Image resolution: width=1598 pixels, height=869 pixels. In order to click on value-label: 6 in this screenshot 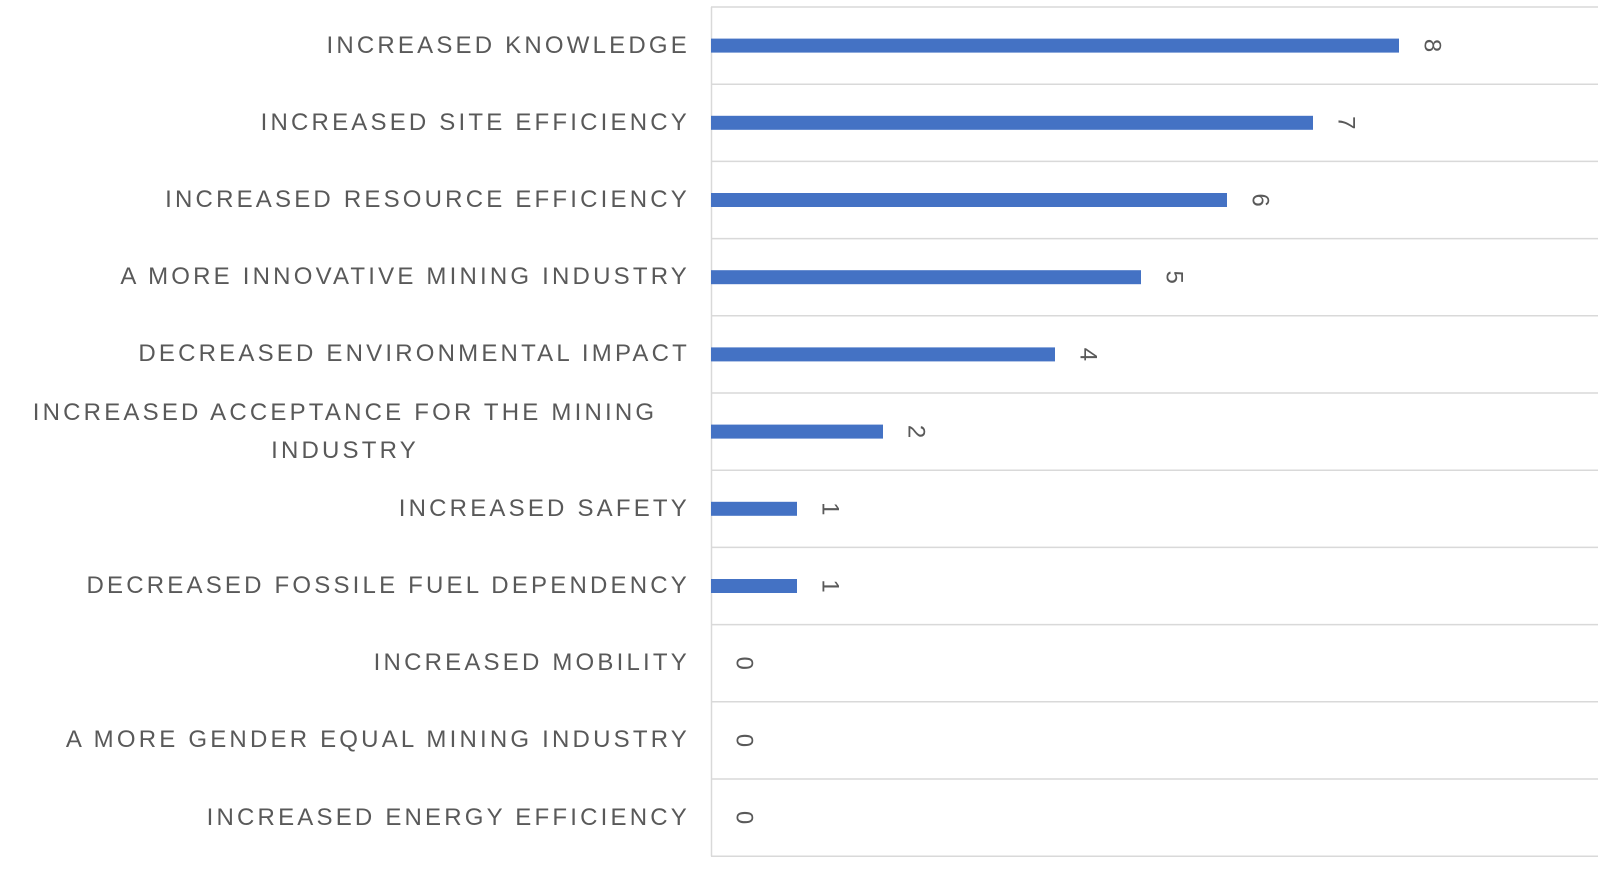, I will do `click(1260, 199)`.